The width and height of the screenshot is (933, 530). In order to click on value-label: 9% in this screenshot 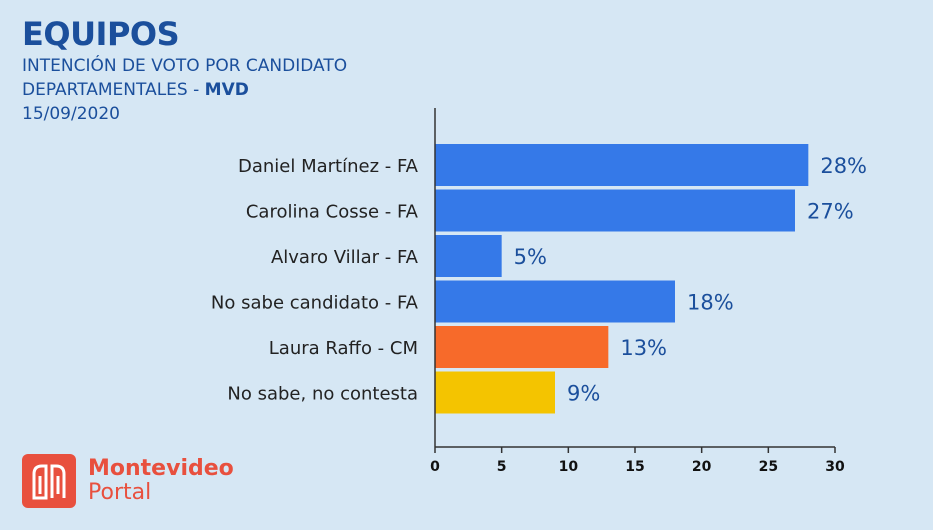, I will do `click(583, 394)`.